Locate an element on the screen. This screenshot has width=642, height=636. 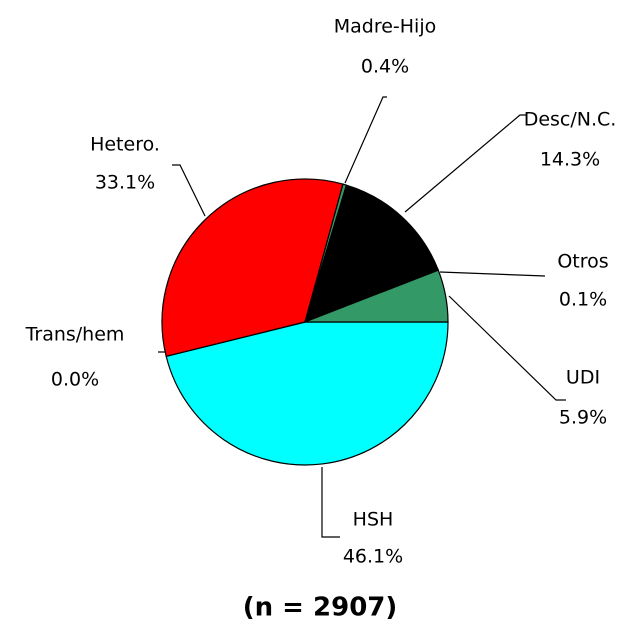
value-label: 0.4% is located at coordinates (385, 67).